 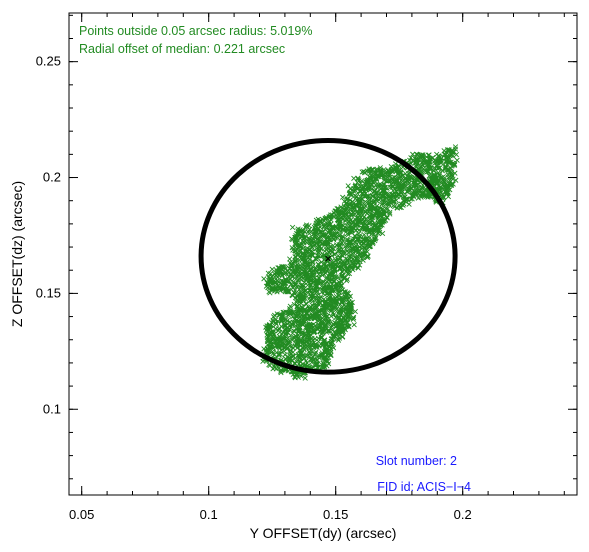 What do you see at coordinates (52, 408) in the screenshot?
I see `y-tick-label: 0.1` at bounding box center [52, 408].